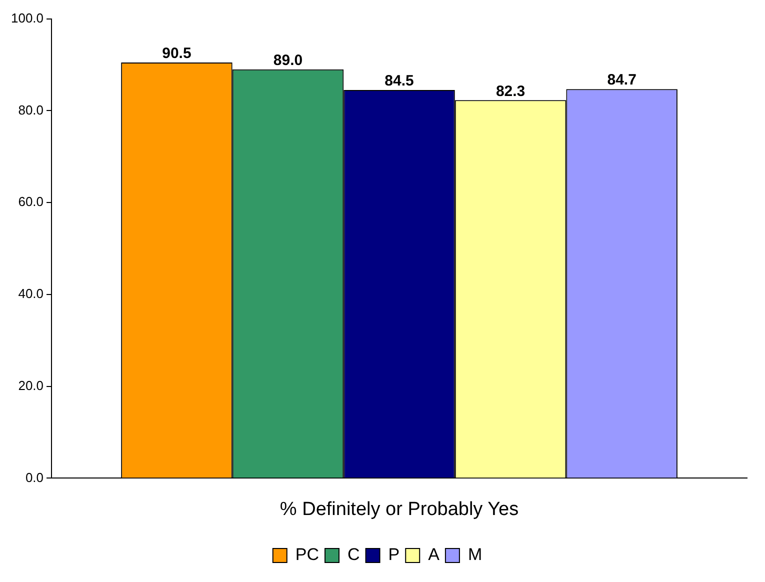 This screenshot has height=582, width=765. What do you see at coordinates (621, 80) in the screenshot?
I see `data-label: 84.7` at bounding box center [621, 80].